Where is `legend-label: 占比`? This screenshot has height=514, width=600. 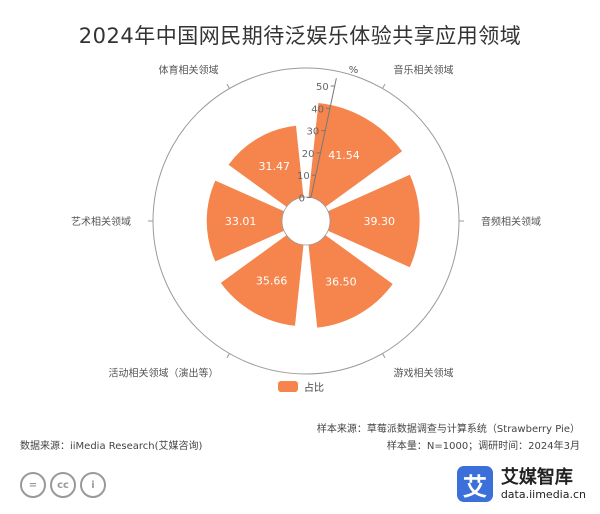
legend-label: 占比 is located at coordinates (314, 388).